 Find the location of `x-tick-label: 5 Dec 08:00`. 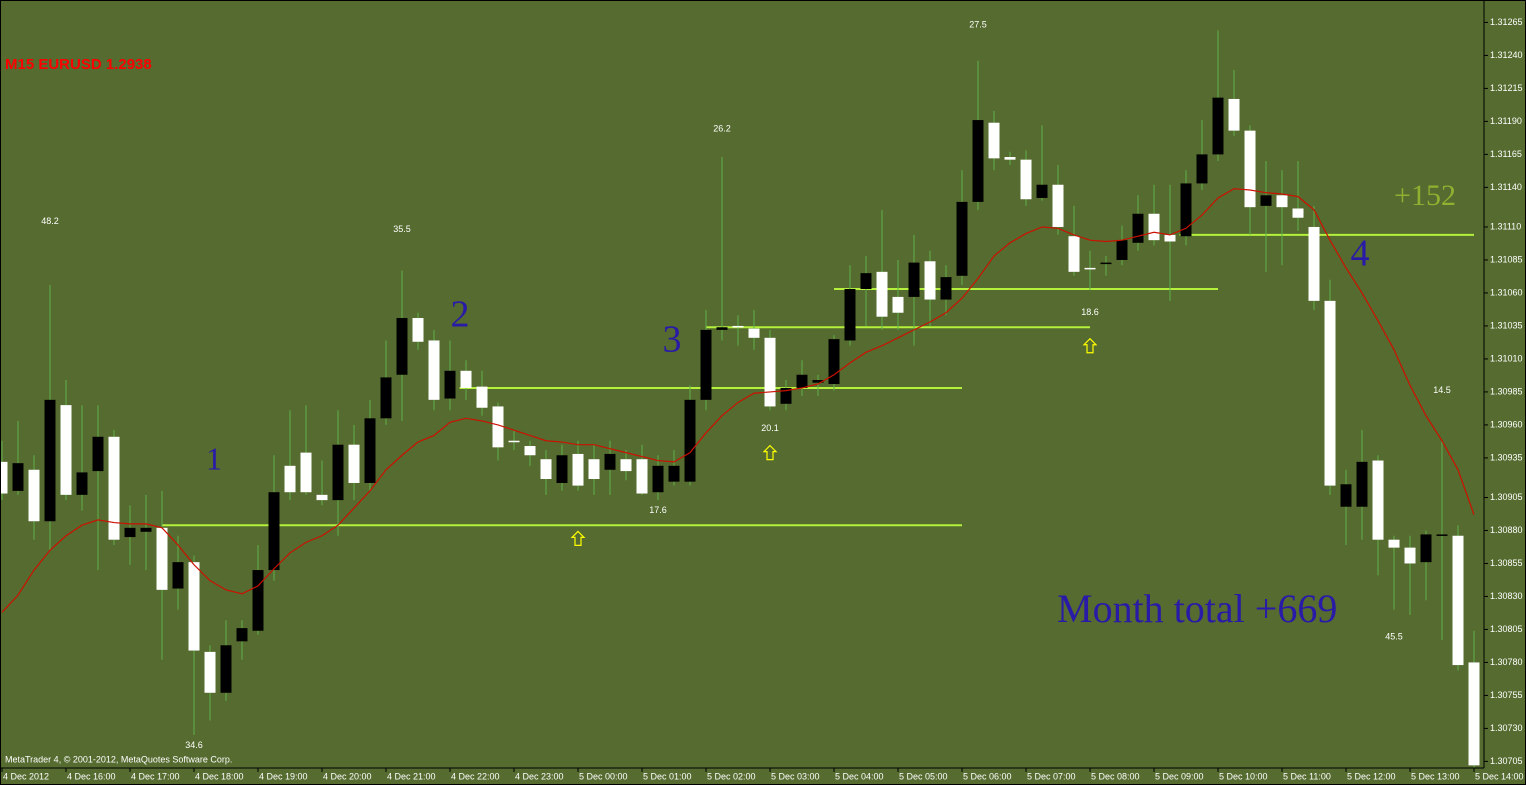

x-tick-label: 5 Dec 08:00 is located at coordinates (1115, 776).